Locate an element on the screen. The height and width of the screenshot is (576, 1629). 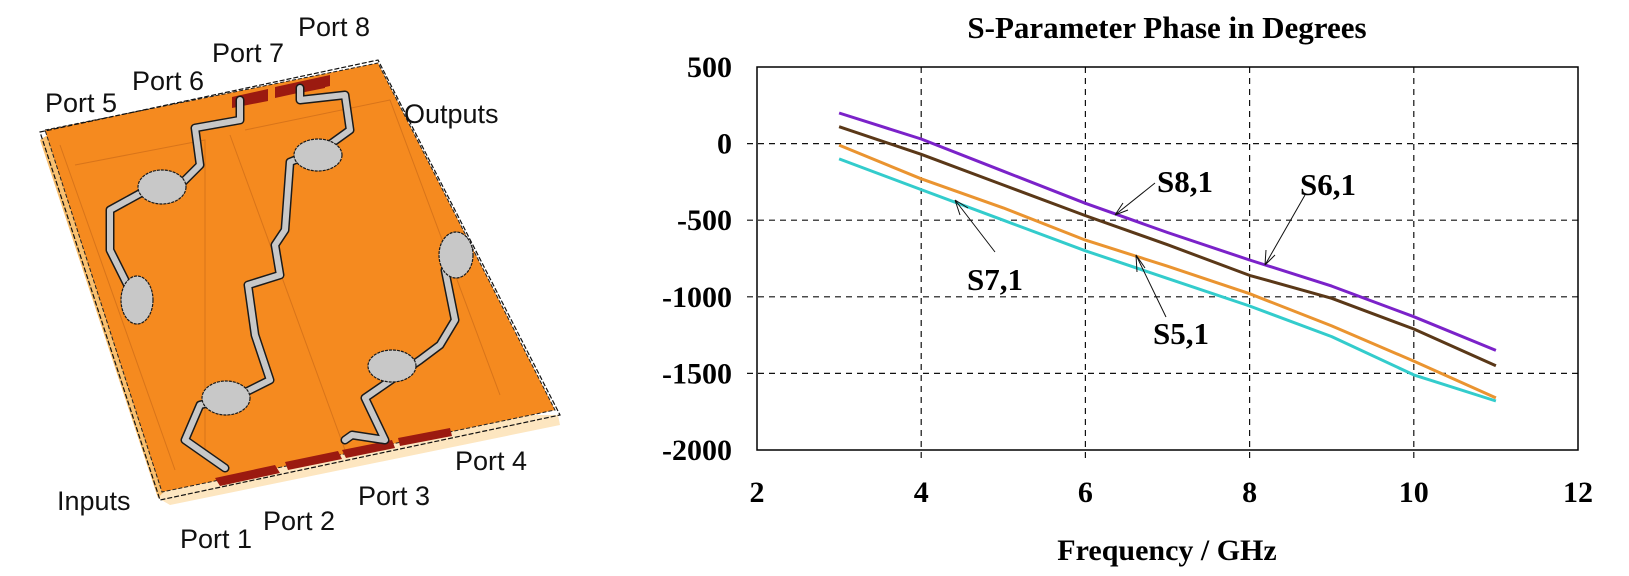
x-tick-label: 4 is located at coordinates (921, 492).